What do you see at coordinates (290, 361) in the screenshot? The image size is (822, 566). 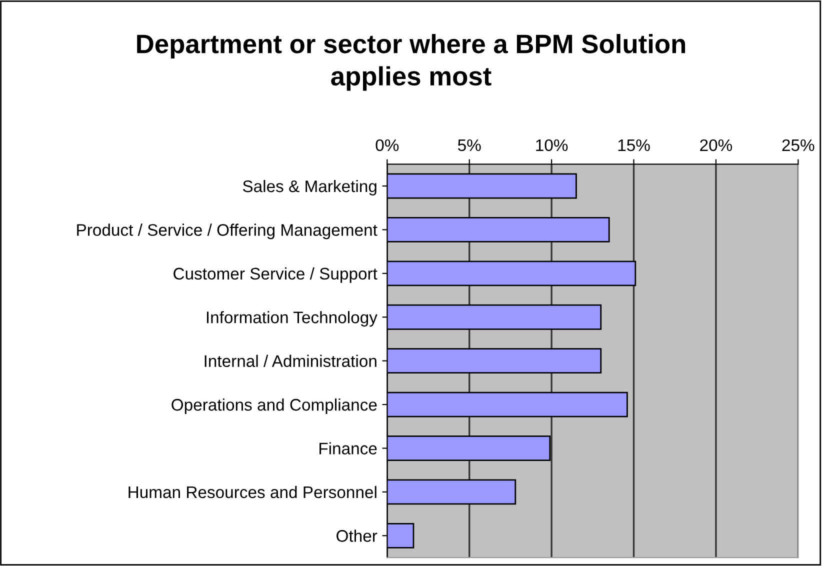 I see `y-tick-label: Internal / Administration` at bounding box center [290, 361].